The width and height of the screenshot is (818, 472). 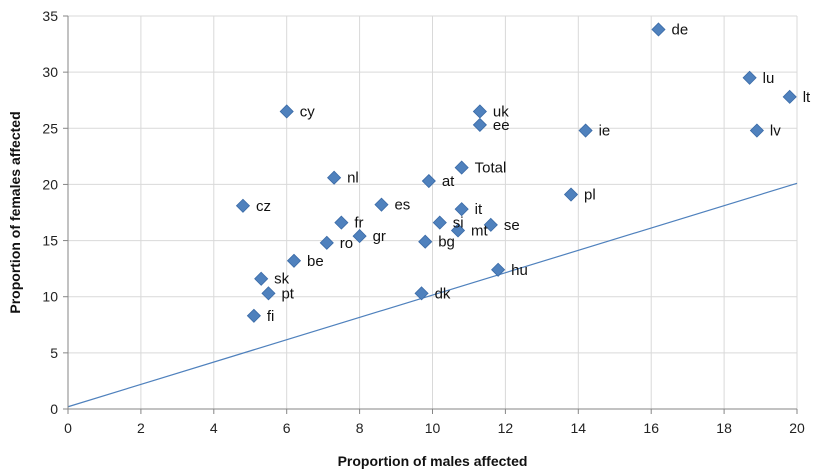 I want to click on point-label-se: se, so click(x=512, y=225).